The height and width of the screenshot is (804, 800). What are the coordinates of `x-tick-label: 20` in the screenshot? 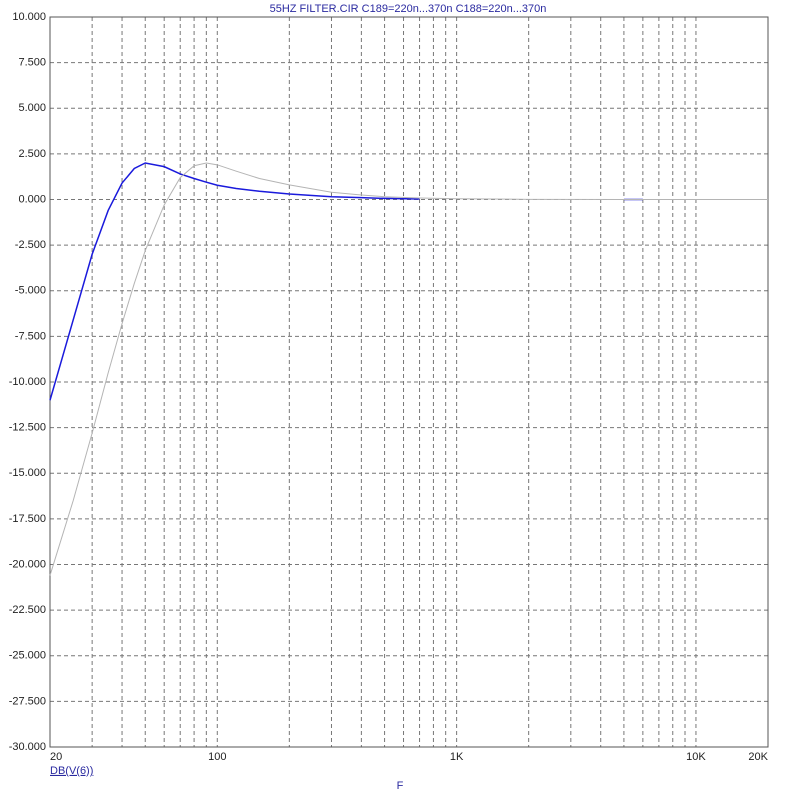 It's located at (56, 757).